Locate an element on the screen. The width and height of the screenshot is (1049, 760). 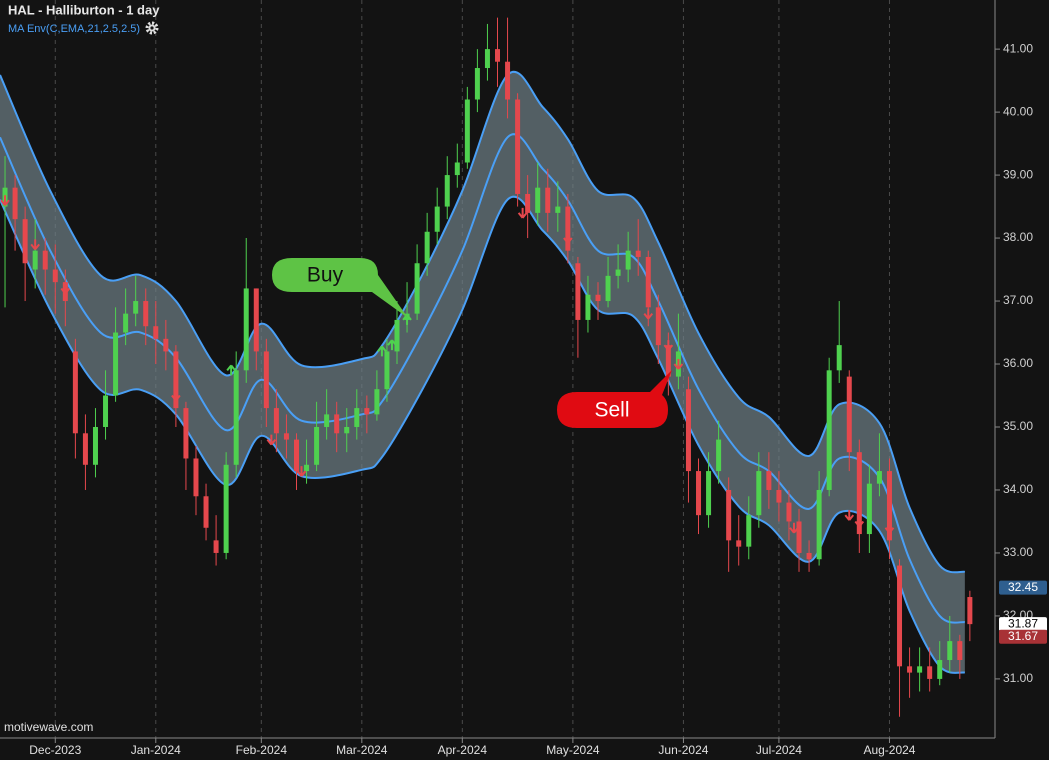
x-tick-label: Aug-2024 is located at coordinates (889, 750).